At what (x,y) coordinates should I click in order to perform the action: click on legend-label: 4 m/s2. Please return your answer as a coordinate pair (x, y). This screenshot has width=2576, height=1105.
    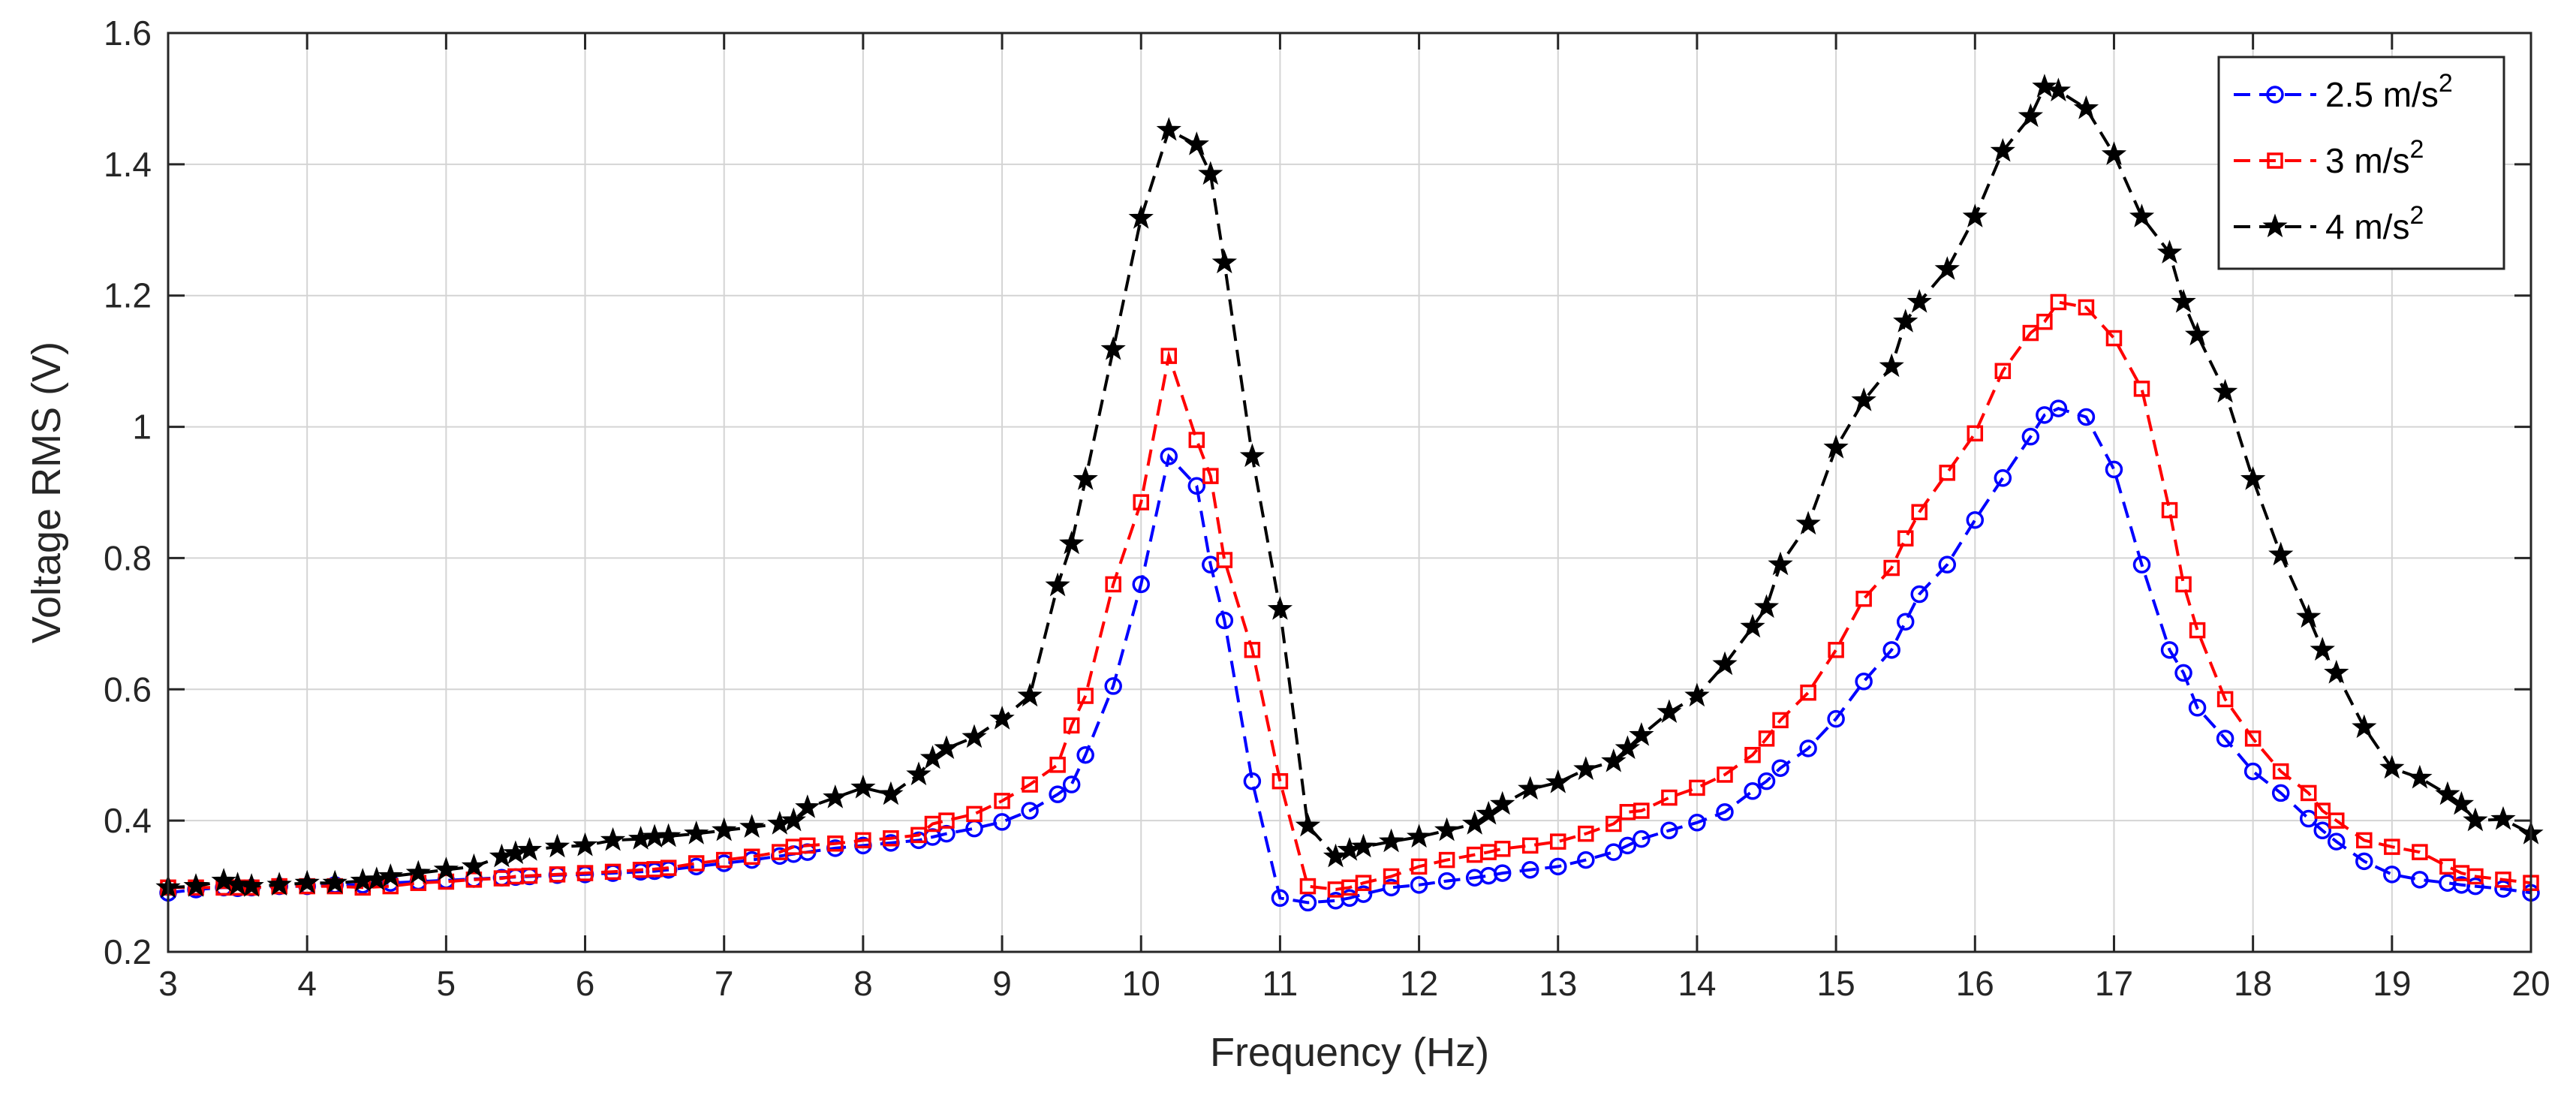
    Looking at the image, I should click on (2374, 223).